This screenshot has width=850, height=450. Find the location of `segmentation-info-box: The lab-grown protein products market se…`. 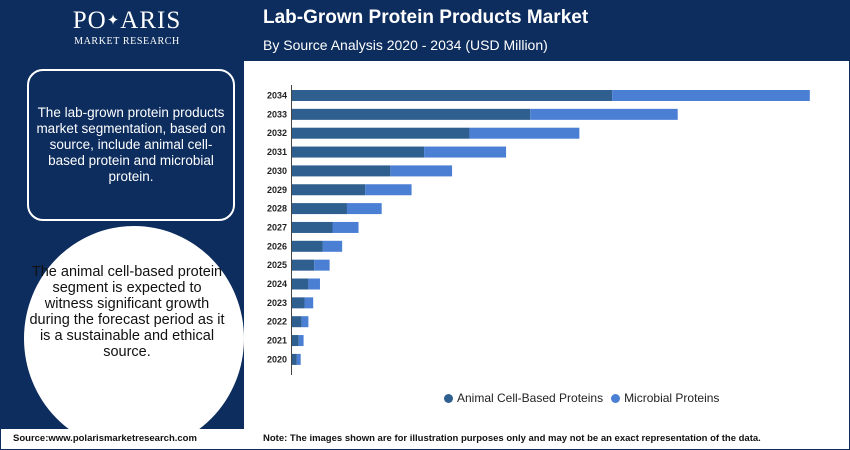

segmentation-info-box: The lab-grown protein products market se… is located at coordinates (131, 145).